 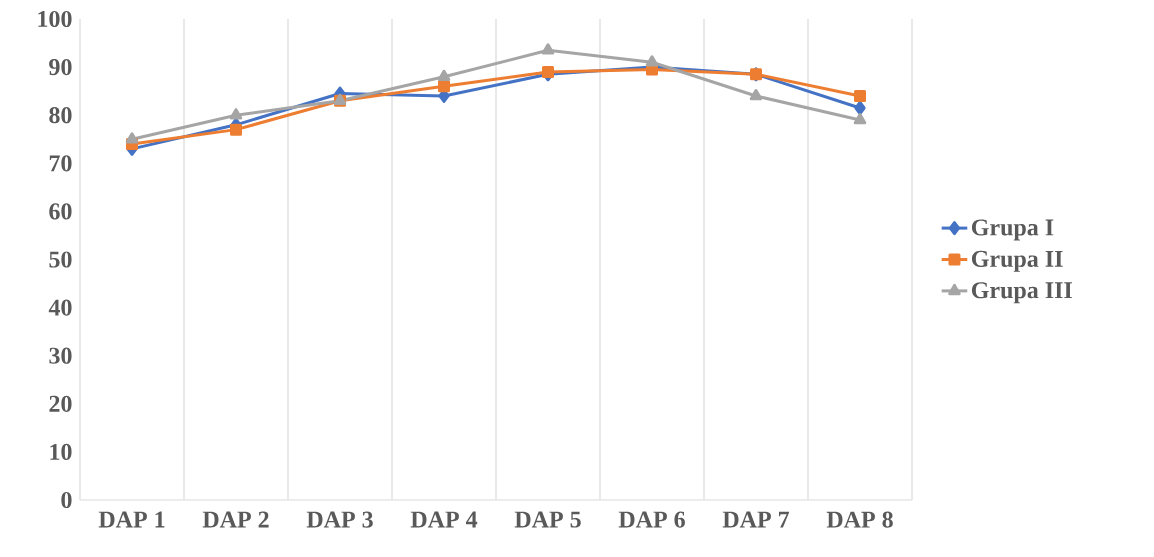 I want to click on y-tick-label: 80, so click(x=60, y=115).